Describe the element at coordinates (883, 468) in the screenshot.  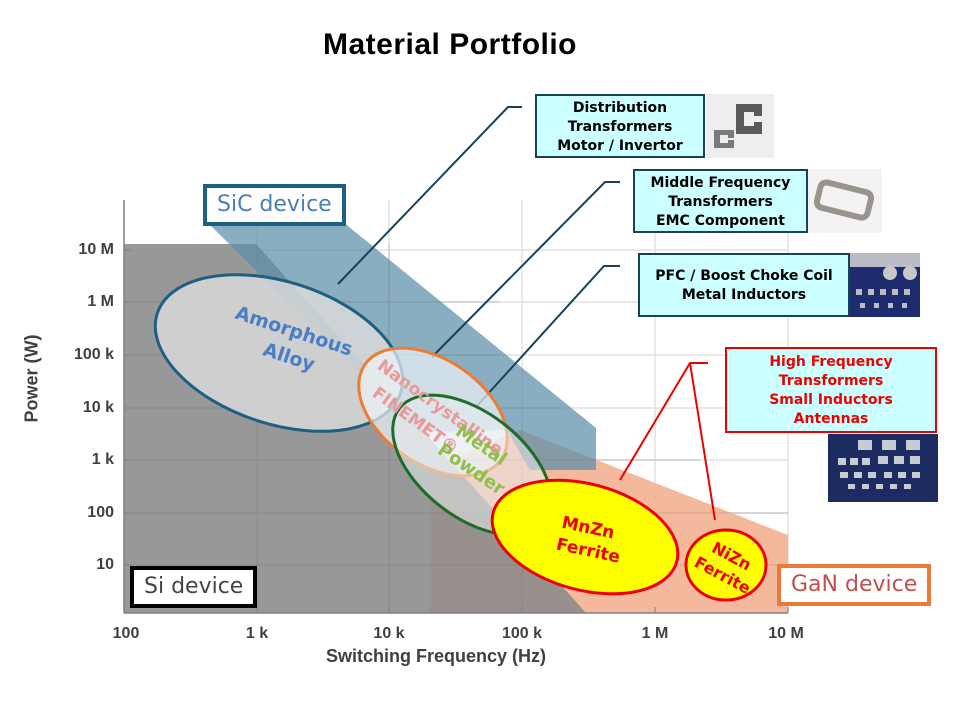
I see `ferrite-image-high` at that location.